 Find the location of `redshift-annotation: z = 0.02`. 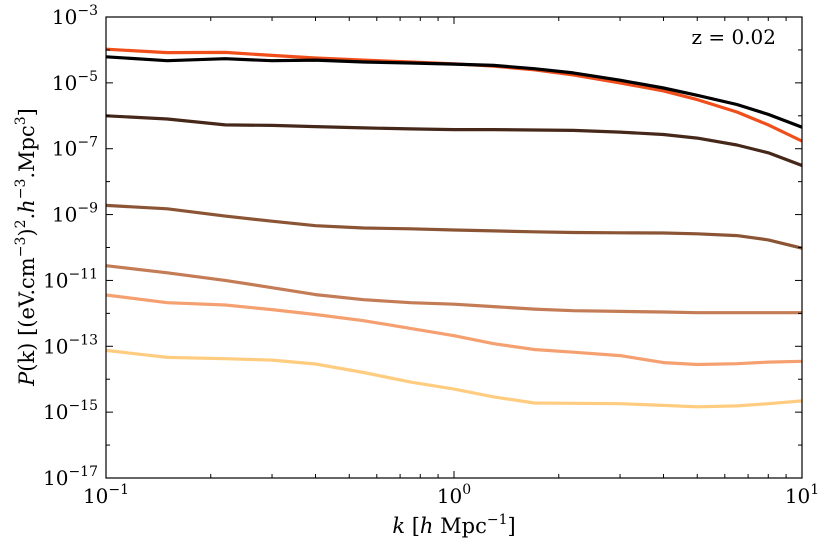

redshift-annotation: z = 0.02 is located at coordinates (733, 37).